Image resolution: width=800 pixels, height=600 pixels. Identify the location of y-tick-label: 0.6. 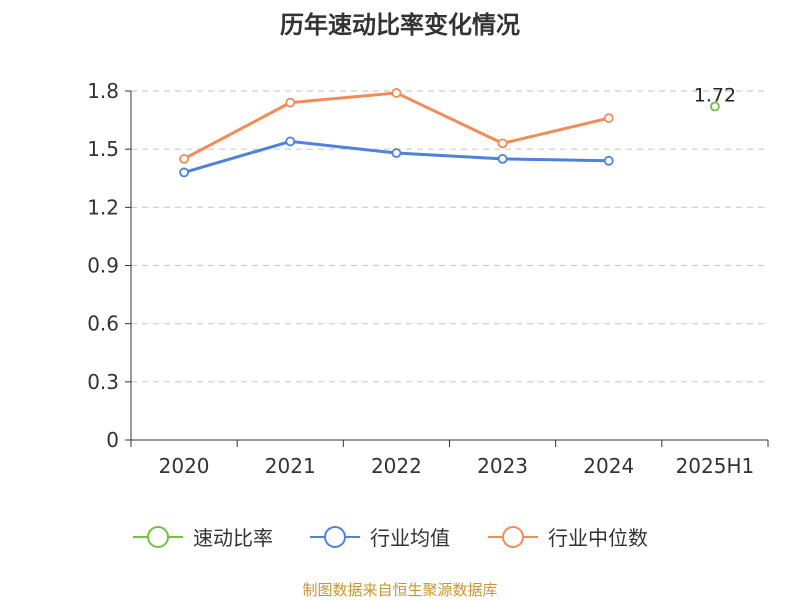
(103, 324).